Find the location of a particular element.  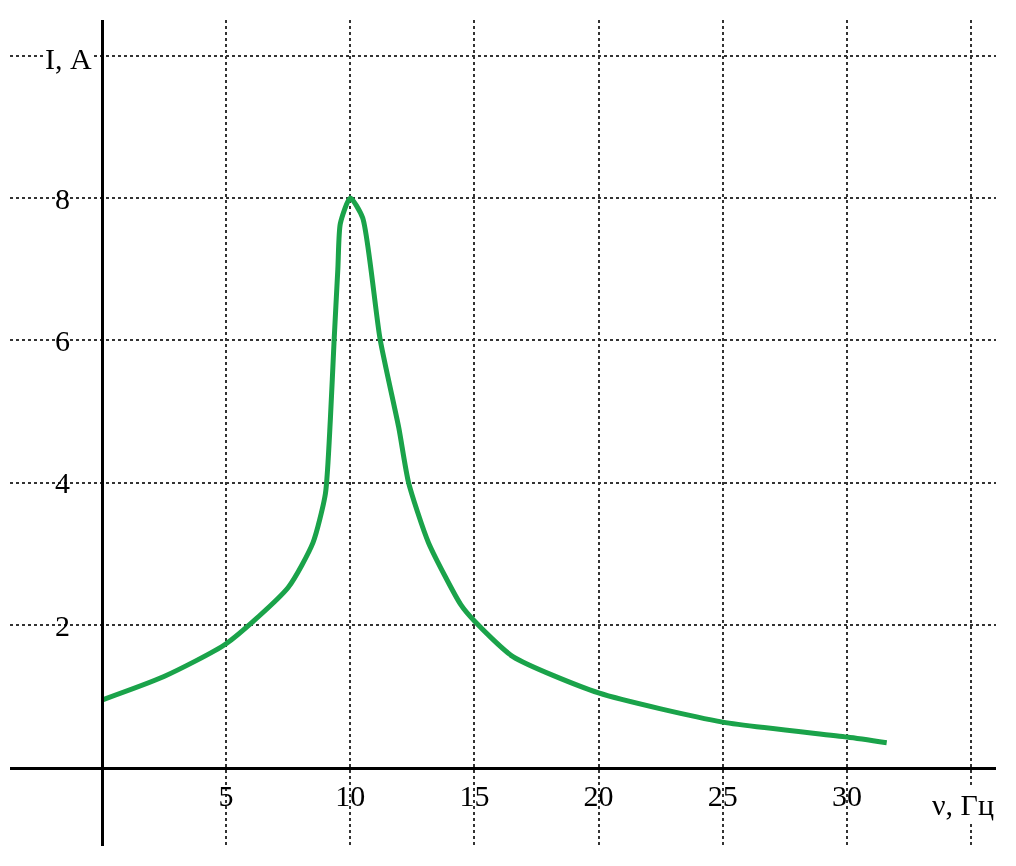

y-axis-title: I, А is located at coordinates (68, 58).